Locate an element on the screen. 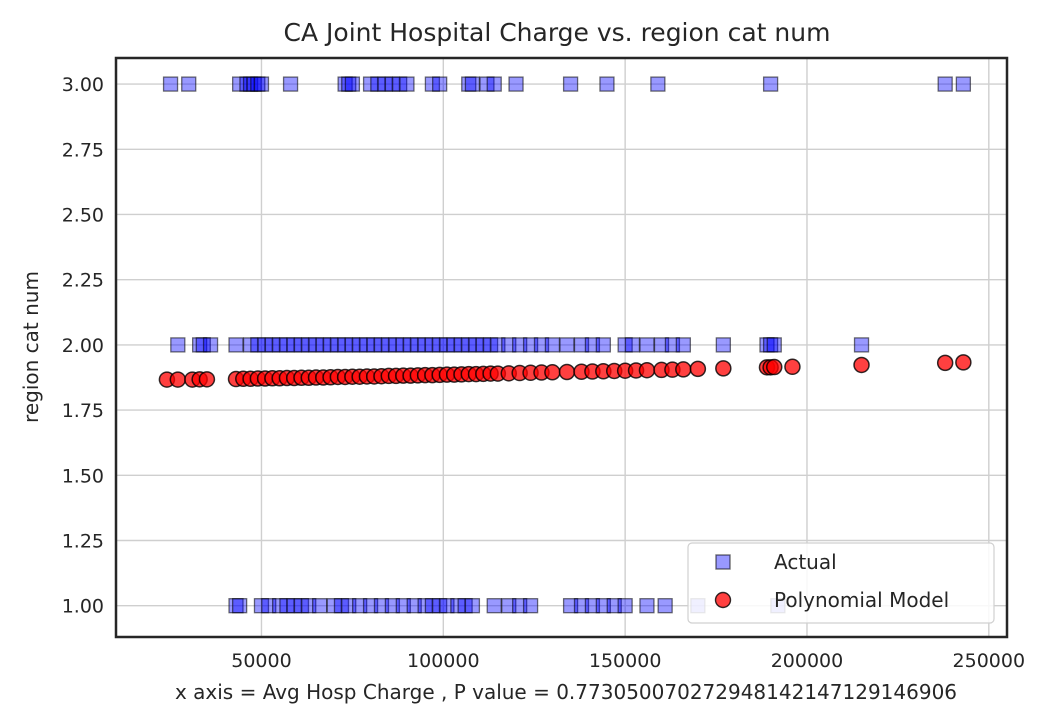 This screenshot has width=1050, height=725. y-tick-label: 1.50 is located at coordinates (83, 476).